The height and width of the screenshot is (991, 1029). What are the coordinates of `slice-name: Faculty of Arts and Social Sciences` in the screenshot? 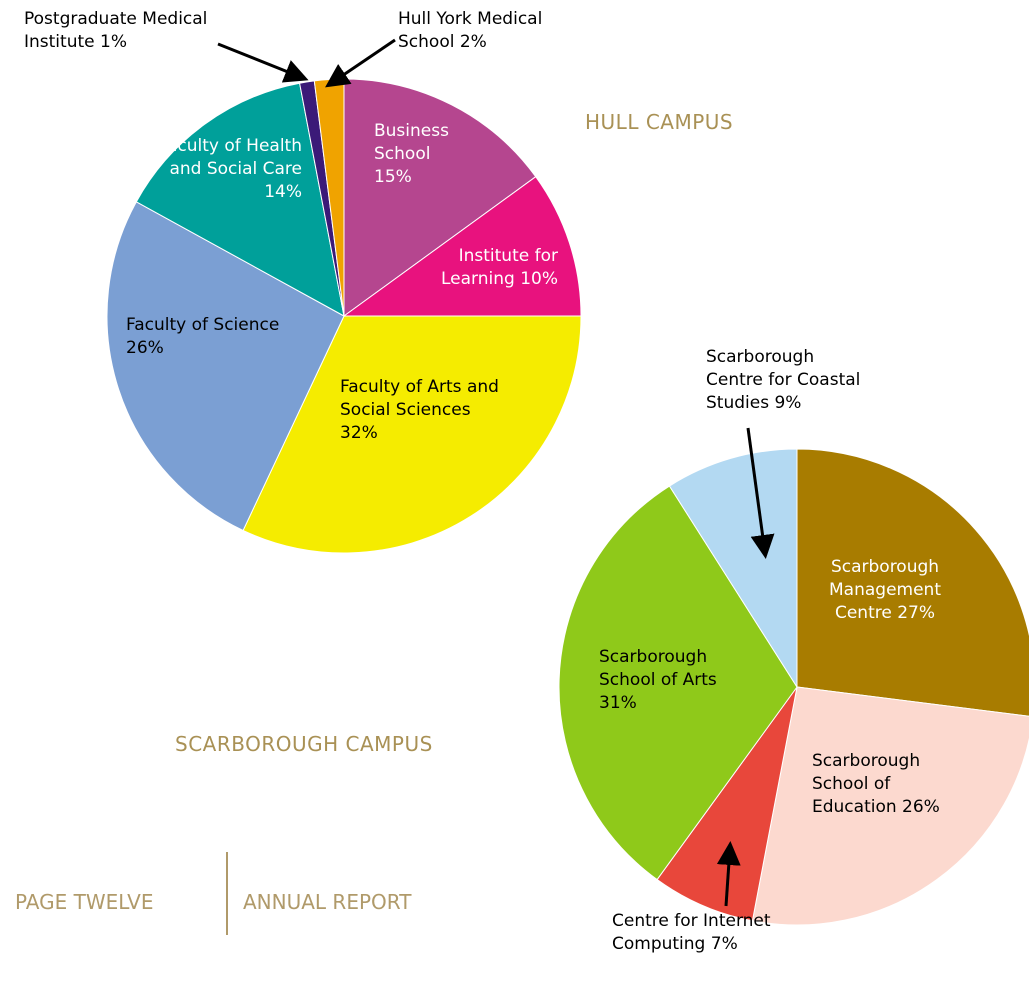 It's located at (419, 398).